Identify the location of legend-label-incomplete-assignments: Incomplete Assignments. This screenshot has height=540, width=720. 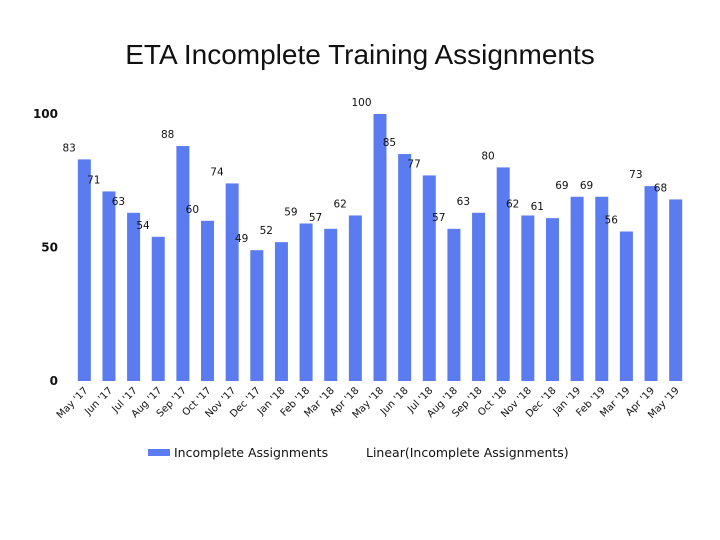
(251, 452).